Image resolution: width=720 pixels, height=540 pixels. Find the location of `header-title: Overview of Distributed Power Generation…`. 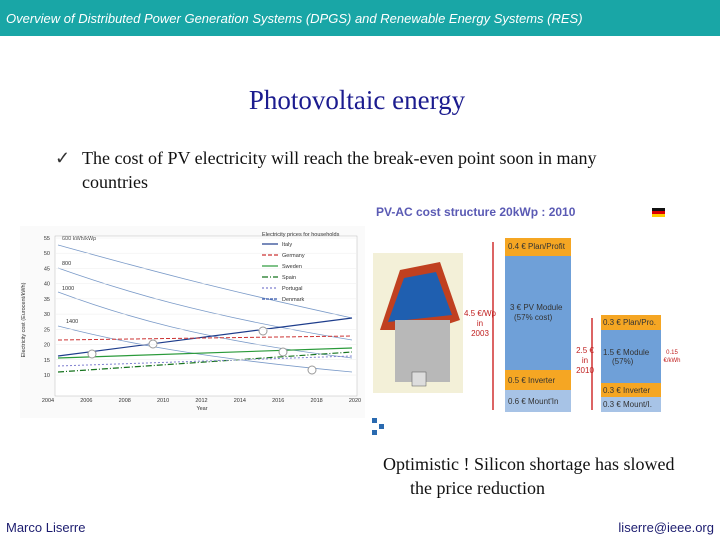

header-title: Overview of Distributed Power Generation… is located at coordinates (294, 18).